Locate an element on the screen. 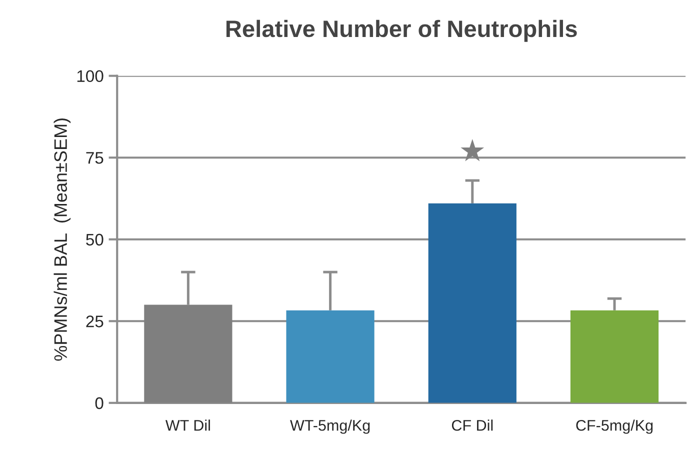 This screenshot has height=474, width=689. y-tick-label: 100 is located at coordinates (90, 76).